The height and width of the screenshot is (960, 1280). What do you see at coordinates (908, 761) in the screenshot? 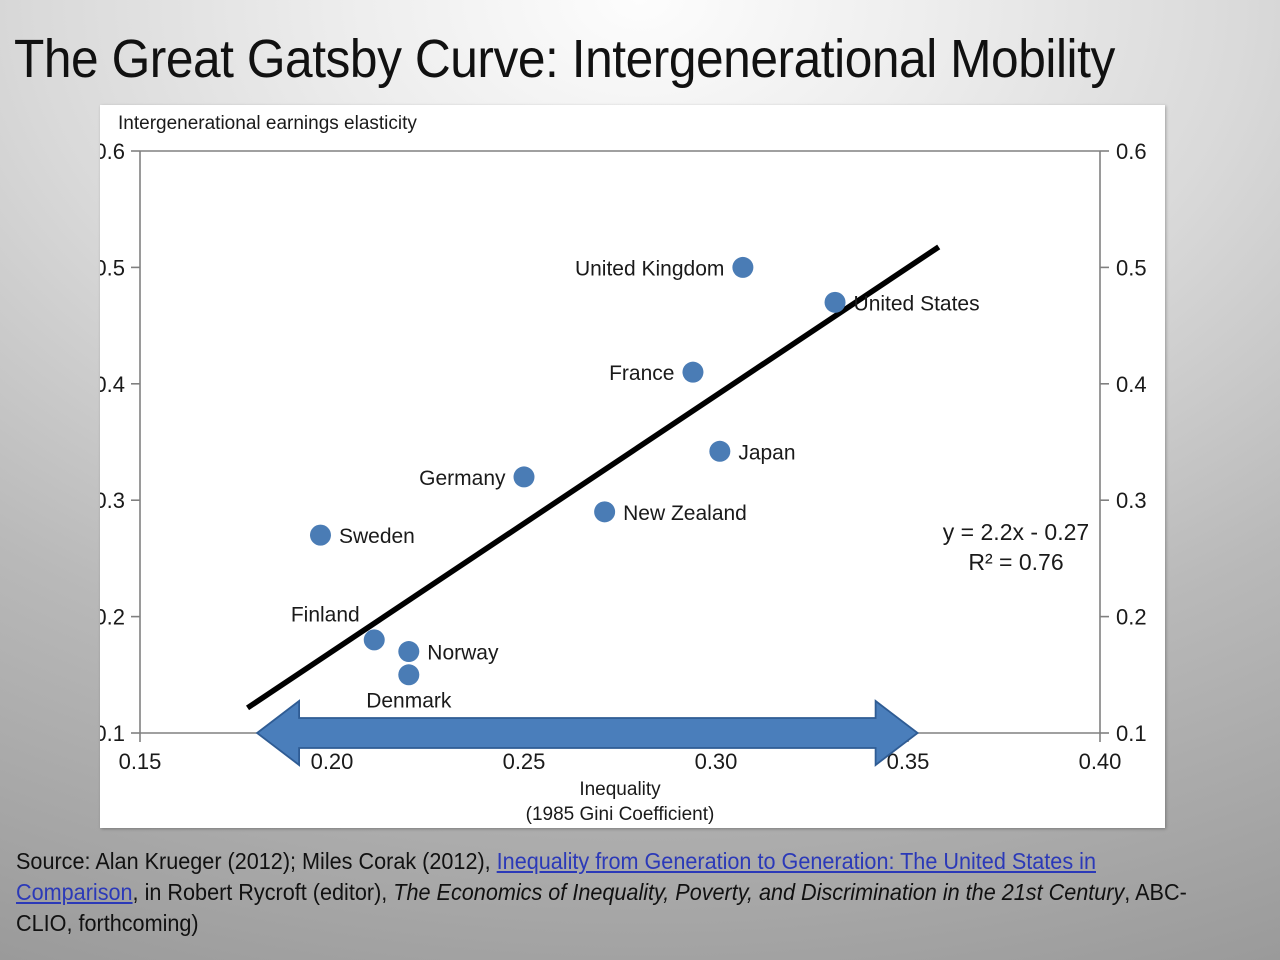
I see `x-tick-label: 0.35` at bounding box center [908, 761].